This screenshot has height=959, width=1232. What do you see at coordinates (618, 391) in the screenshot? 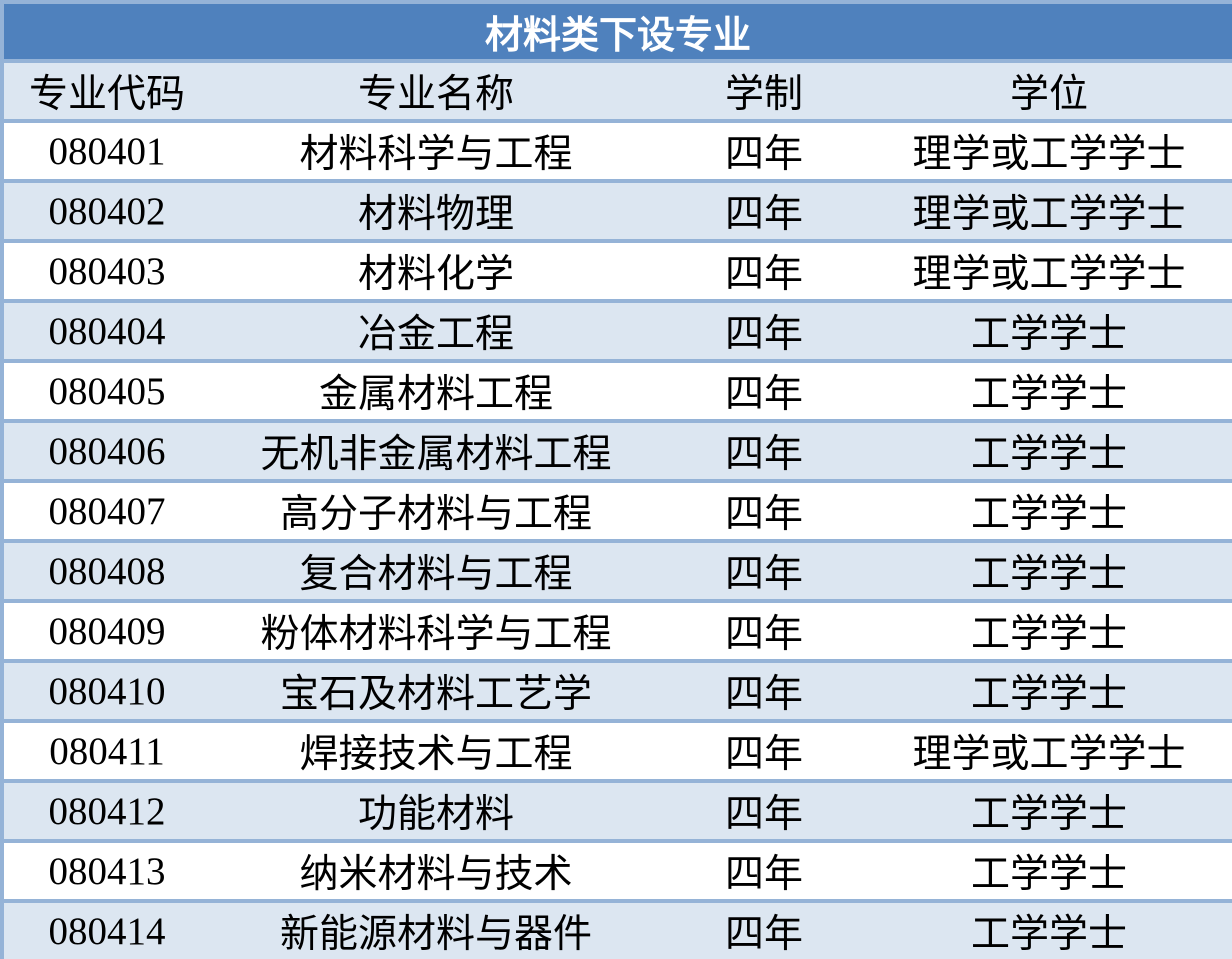
I see `table-row: 080405 金属材料工程 四年 工学学士` at bounding box center [618, 391].